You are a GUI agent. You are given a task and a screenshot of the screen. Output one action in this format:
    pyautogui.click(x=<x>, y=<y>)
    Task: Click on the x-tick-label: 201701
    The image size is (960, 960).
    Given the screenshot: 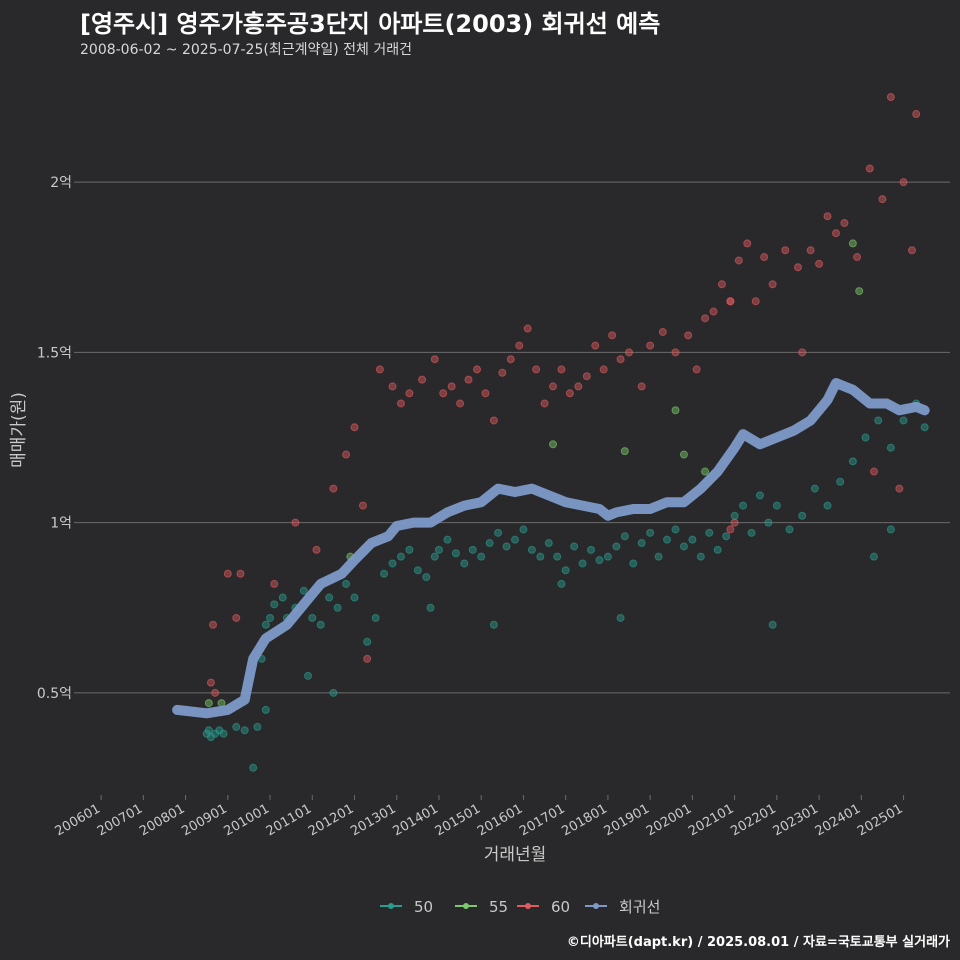 What is the action you would take?
    pyautogui.click(x=542, y=820)
    